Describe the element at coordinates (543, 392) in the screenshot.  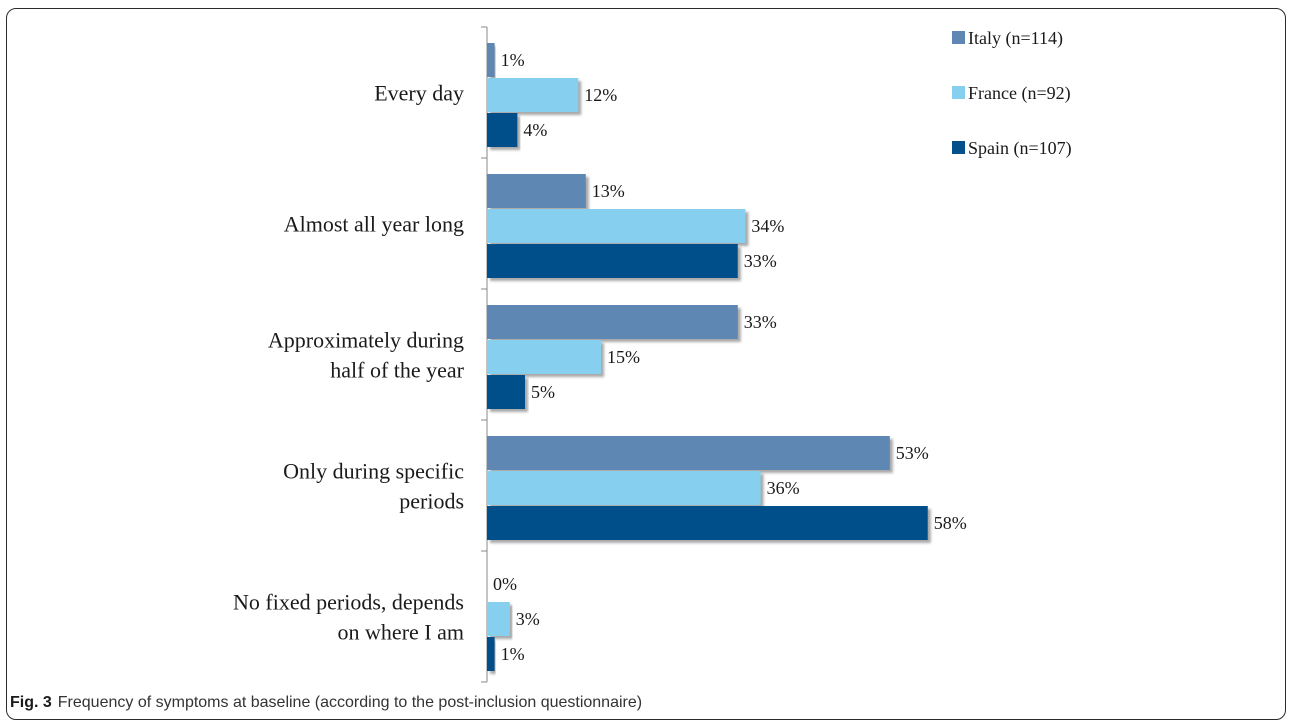
I see `data-label: 5%` at that location.